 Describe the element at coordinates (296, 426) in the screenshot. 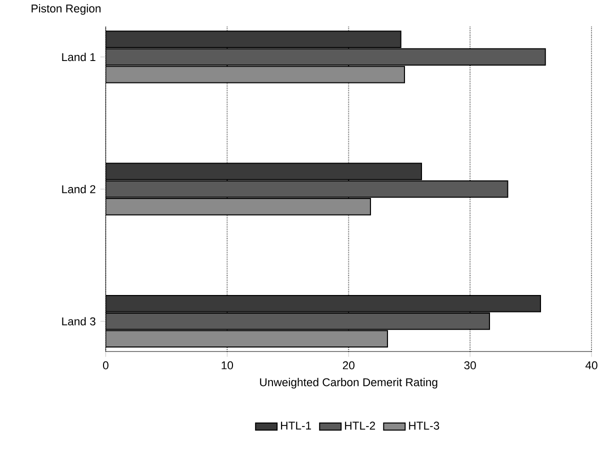

I see `legend-label: HTL-1` at that location.